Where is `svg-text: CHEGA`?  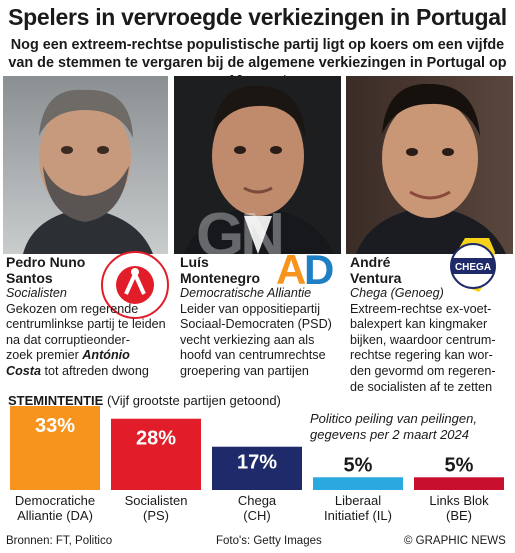
svg-text: CHEGA is located at coordinates (473, 267).